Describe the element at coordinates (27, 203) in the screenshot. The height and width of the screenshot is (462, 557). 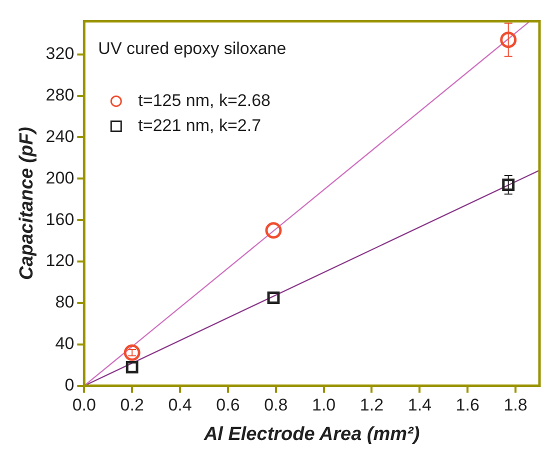
I see `y-axis-title: Capacitance (pF)` at that location.